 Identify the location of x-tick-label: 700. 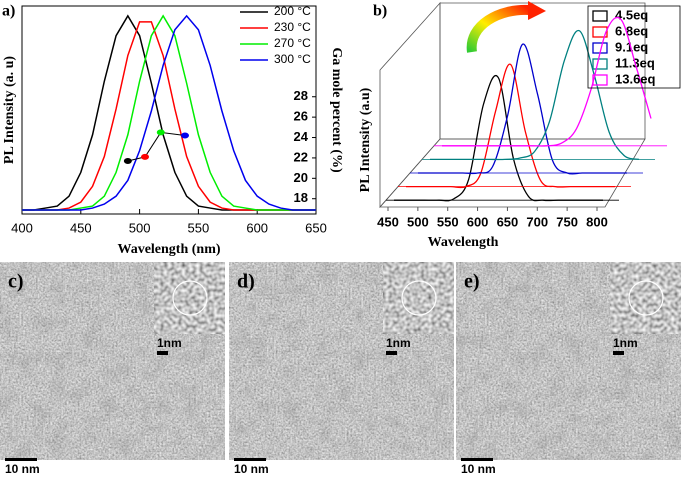
(537, 221).